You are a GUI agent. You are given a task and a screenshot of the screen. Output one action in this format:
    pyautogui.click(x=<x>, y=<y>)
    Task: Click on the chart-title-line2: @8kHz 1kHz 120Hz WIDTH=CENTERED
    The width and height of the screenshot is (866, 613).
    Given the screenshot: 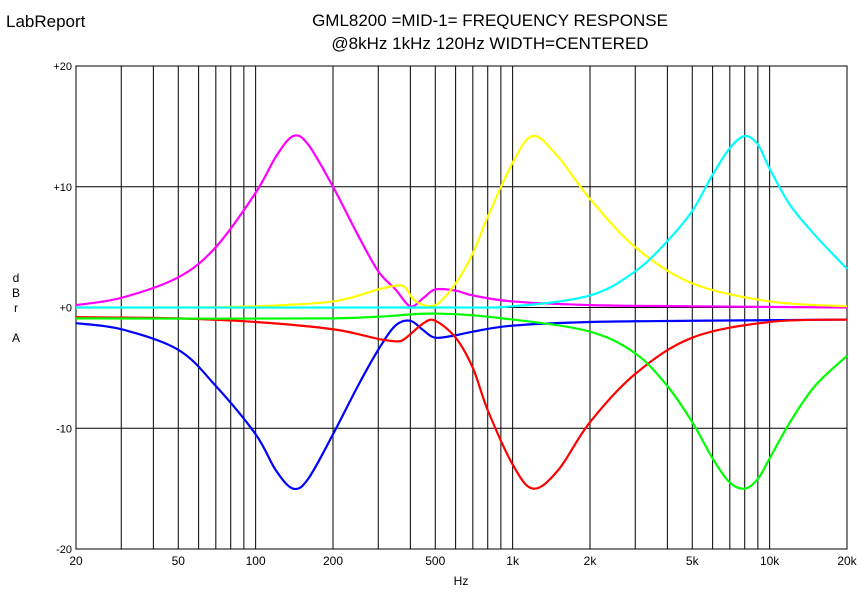 What is the action you would take?
    pyautogui.click(x=489, y=43)
    